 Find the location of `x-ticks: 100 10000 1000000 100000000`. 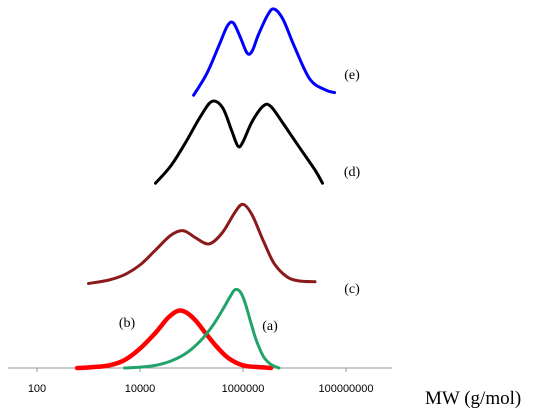

x-ticks: 100 10000 1000000 100000000 is located at coordinates (201, 381).